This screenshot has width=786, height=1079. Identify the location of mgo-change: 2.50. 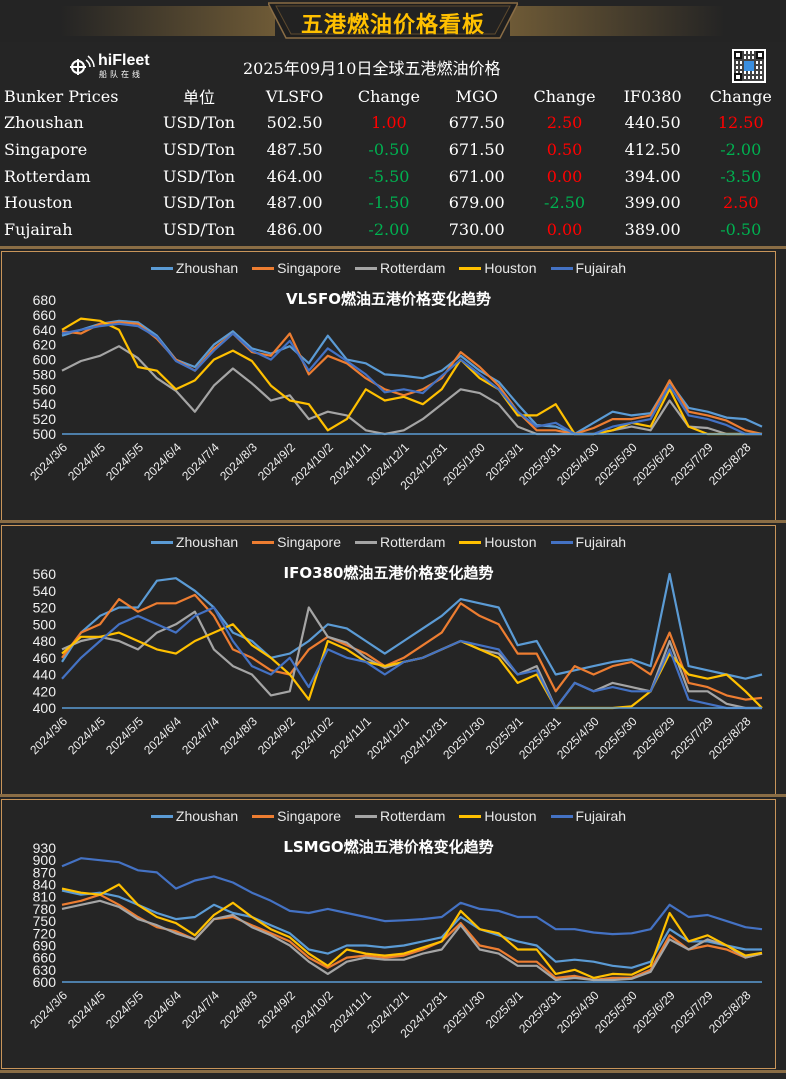
(564, 123).